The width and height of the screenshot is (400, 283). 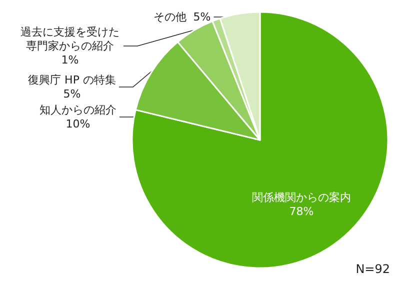 I want to click on data-label: 1%, so click(x=70, y=60).